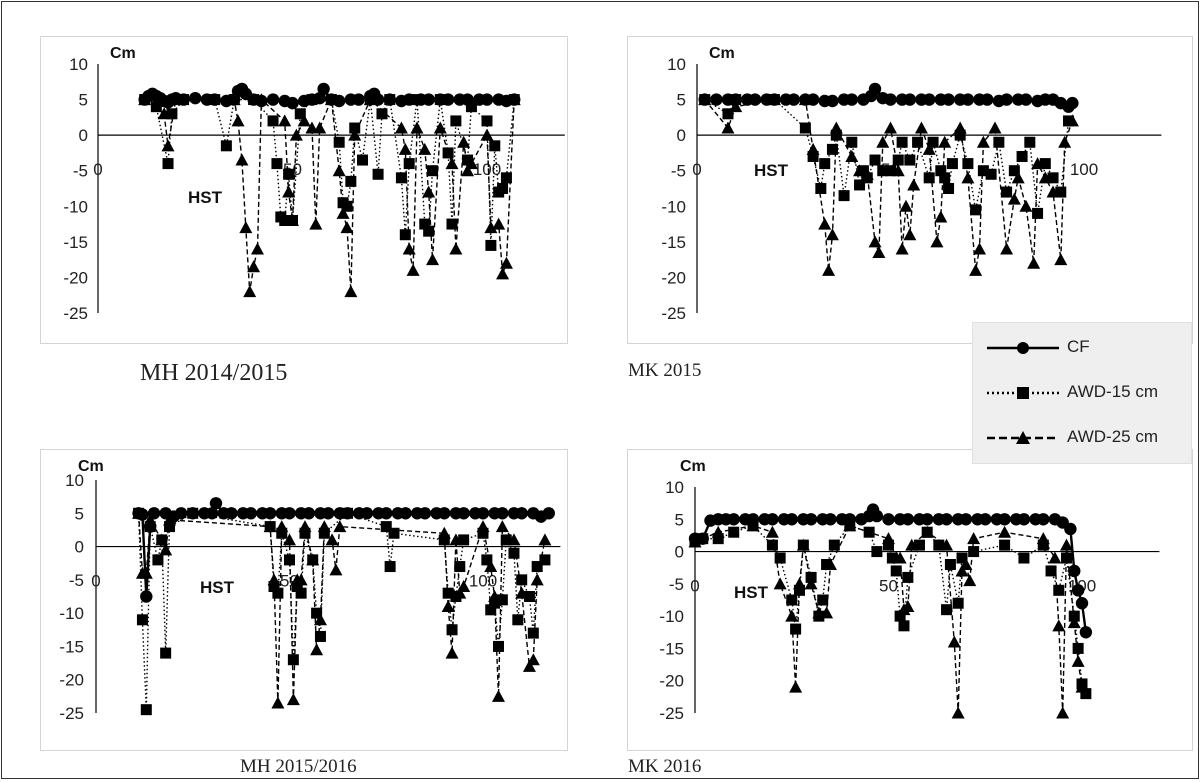 The width and height of the screenshot is (1202, 782). Describe the element at coordinates (1112, 436) in the screenshot. I see `legend-label-awd25: AWD-25 cm` at that location.